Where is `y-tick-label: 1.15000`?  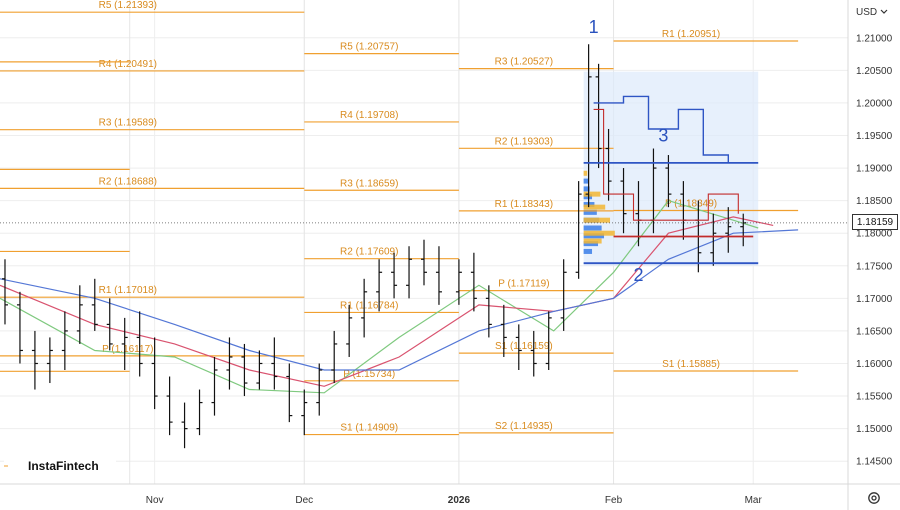 y-tick-label: 1.15000 is located at coordinates (874, 429).